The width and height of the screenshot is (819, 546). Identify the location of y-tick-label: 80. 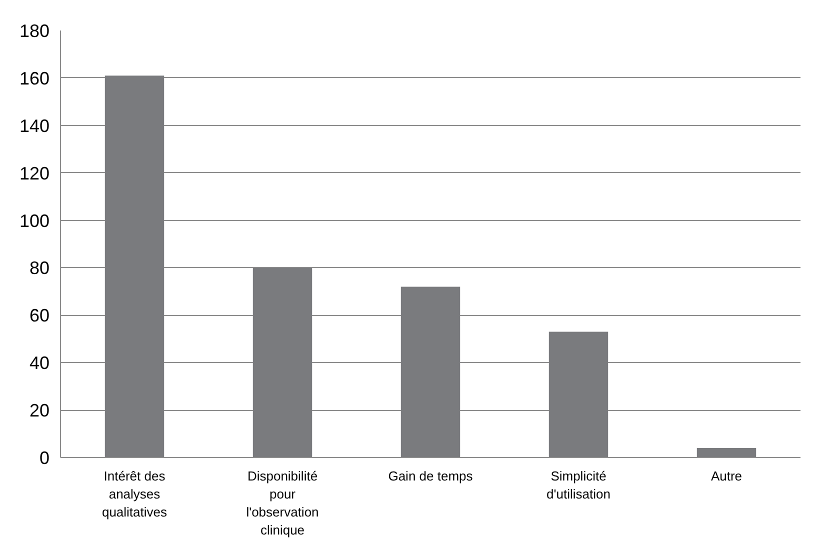
(39, 268).